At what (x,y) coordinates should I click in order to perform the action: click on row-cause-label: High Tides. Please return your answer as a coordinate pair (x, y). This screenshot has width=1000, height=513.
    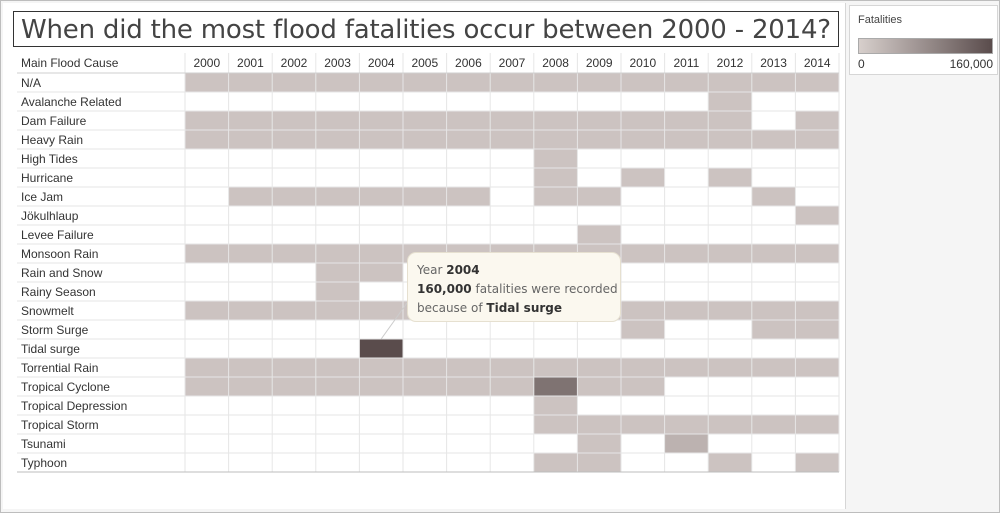
    Looking at the image, I should click on (49, 159).